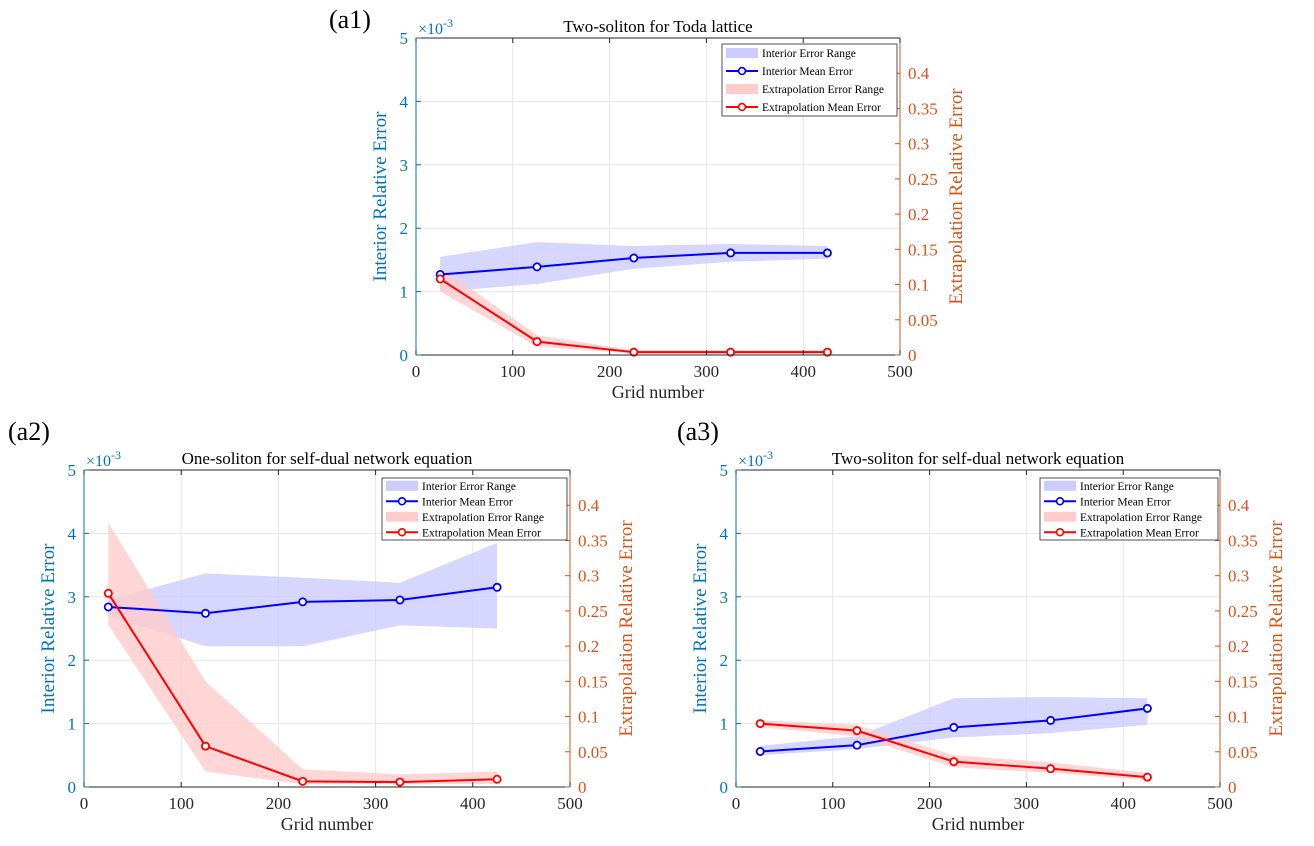 This screenshot has width=1314, height=846. Describe the element at coordinates (698, 431) in the screenshot. I see `panel-label: (a3)` at that location.